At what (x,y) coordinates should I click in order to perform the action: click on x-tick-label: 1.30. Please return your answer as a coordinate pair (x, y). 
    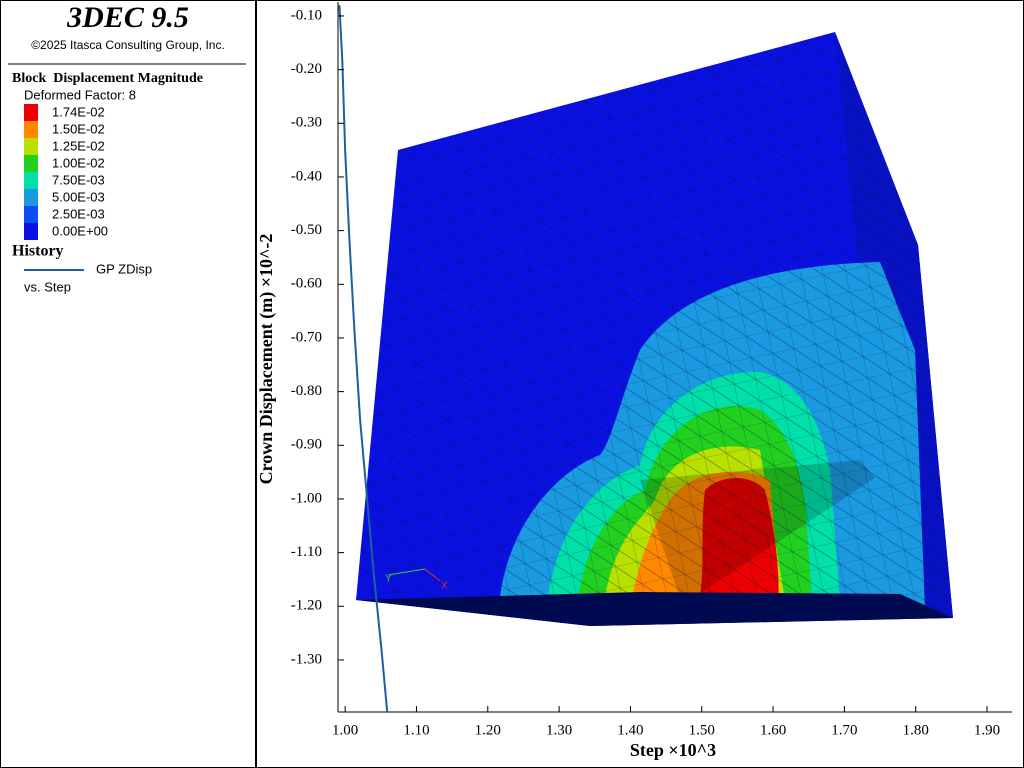
    Looking at the image, I should click on (559, 730).